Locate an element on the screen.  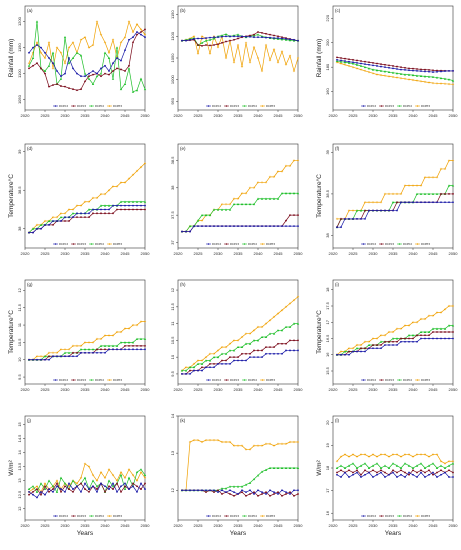
y-tick-label: 18 is located at coordinates (327, 467).